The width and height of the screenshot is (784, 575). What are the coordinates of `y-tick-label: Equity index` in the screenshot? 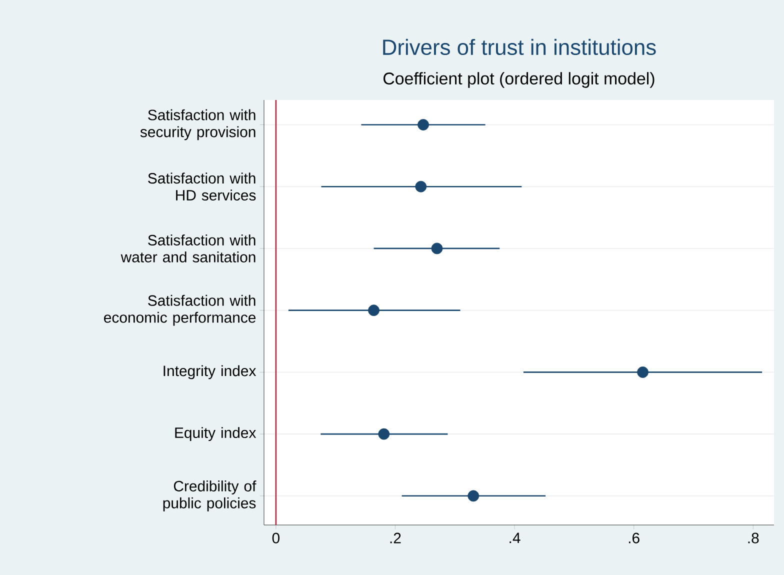 It's located at (215, 434).